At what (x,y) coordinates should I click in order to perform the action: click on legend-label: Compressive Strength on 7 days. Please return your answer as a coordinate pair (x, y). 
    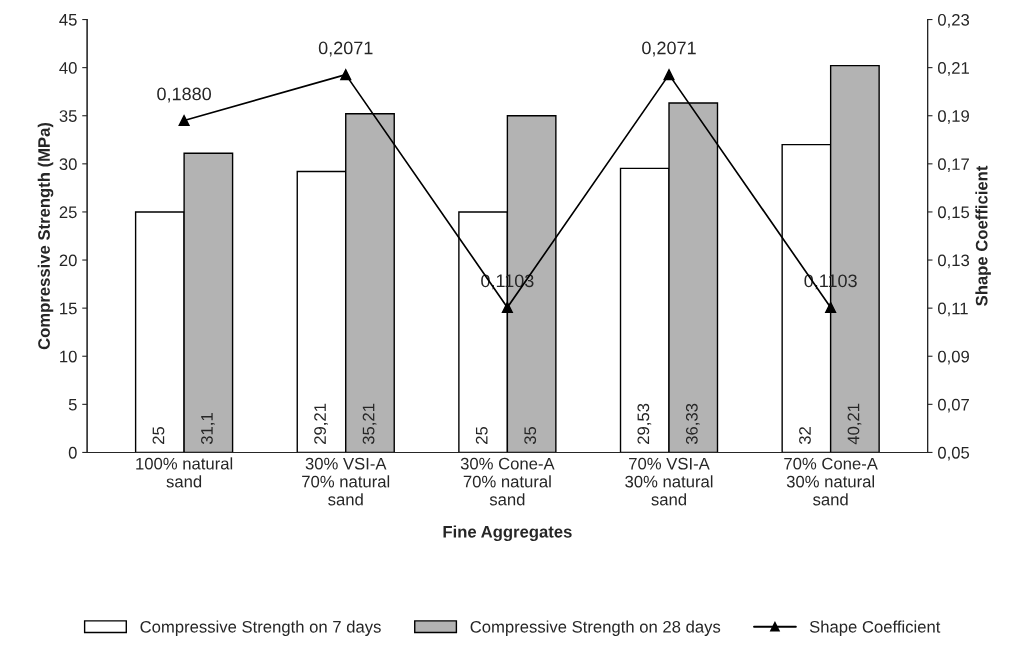
    Looking at the image, I should click on (260, 628).